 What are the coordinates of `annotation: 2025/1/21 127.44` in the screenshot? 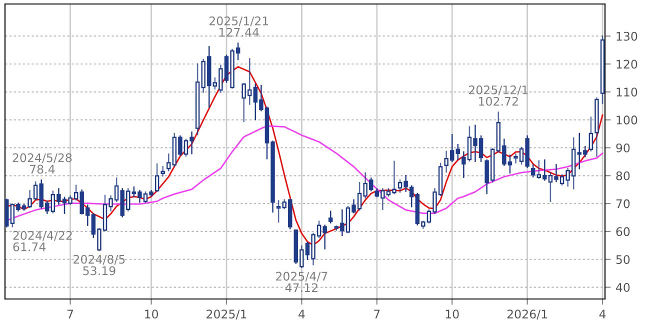 It's located at (238, 26).